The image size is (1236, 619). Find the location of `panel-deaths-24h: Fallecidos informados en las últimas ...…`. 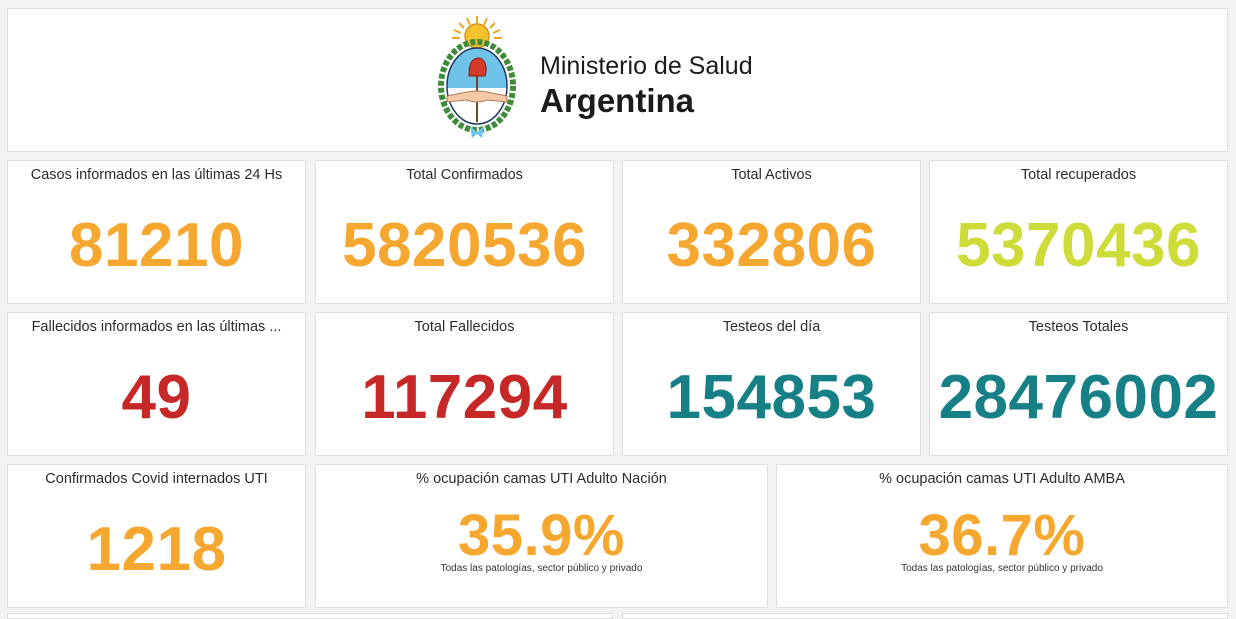

panel-deaths-24h: Fallecidos informados en las últimas ...… is located at coordinates (156, 384).